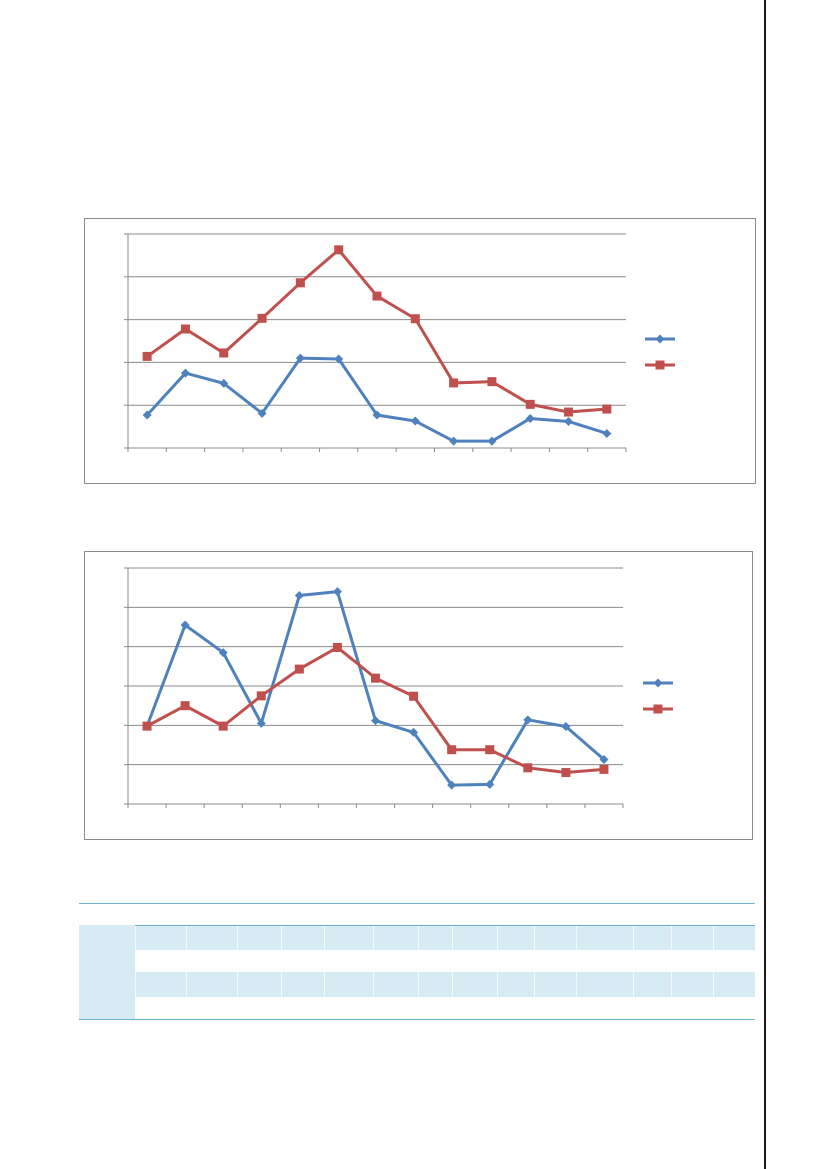 This screenshot has width=827, height=1169. What do you see at coordinates (417, 1019) in the screenshot?
I see `table-bottom-rule` at bounding box center [417, 1019].